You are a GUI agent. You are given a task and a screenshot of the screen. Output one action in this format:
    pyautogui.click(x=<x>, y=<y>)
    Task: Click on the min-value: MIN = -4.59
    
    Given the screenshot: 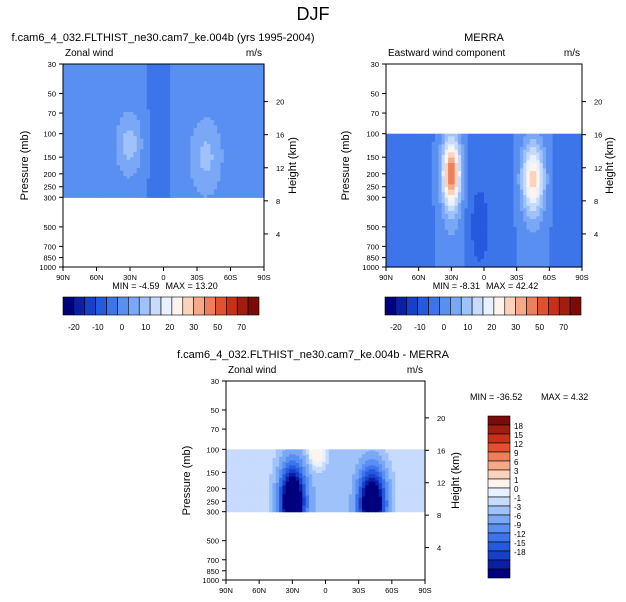 What is the action you would take?
    pyautogui.click(x=135, y=286)
    